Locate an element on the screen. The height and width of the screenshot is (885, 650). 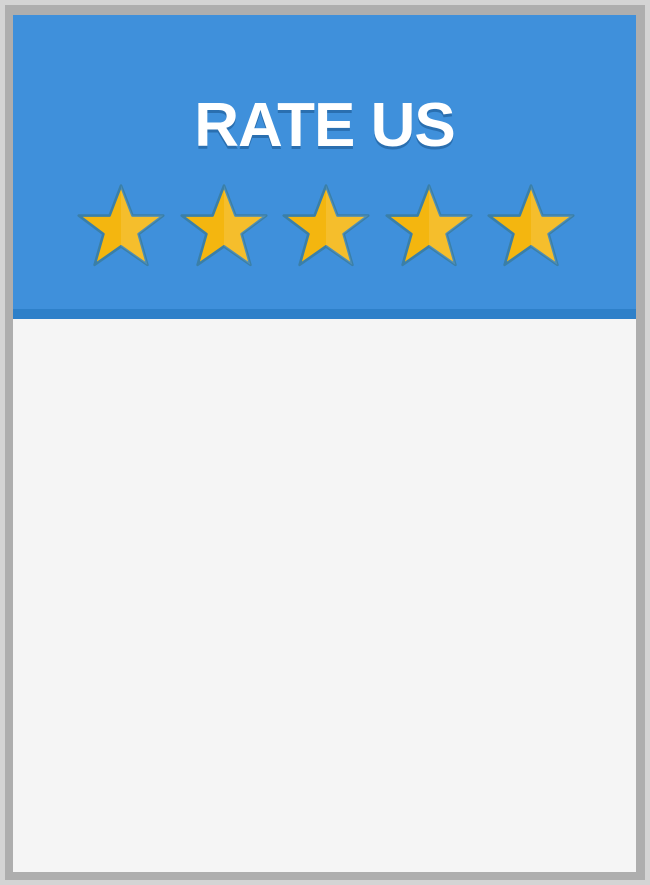
star-rating is located at coordinates (324, 228).